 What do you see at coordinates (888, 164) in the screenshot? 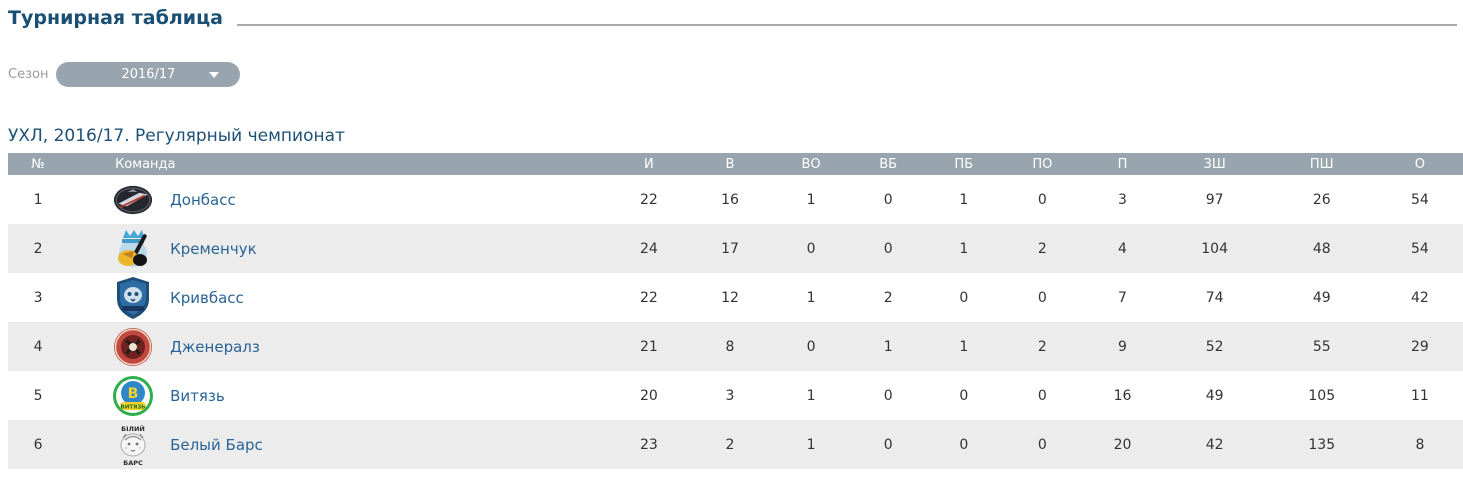
I see `column-header-ВБ: ВБ` at bounding box center [888, 164].